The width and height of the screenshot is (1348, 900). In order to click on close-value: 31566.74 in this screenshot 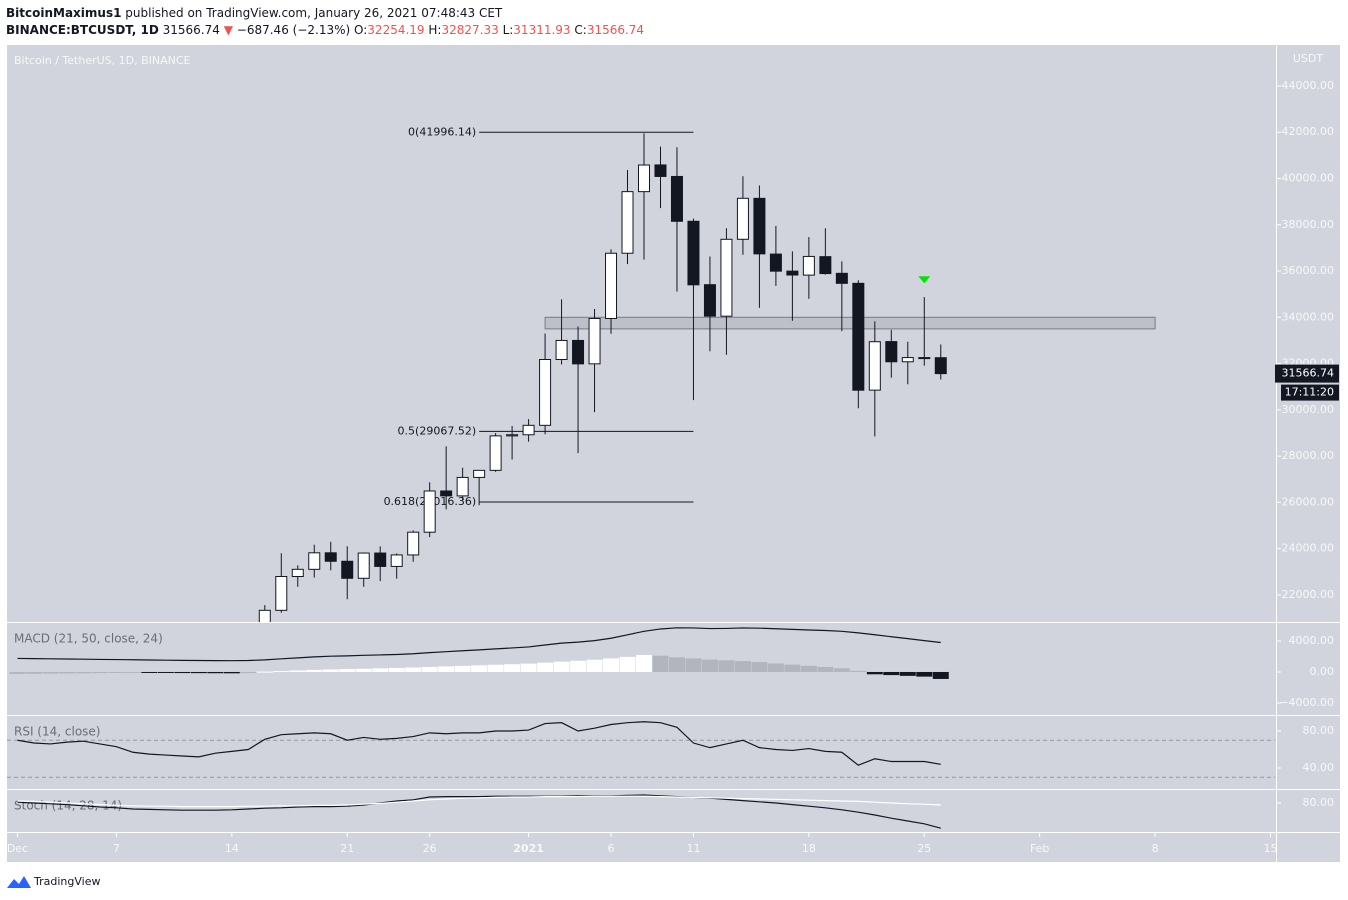, I will do `click(615, 30)`.